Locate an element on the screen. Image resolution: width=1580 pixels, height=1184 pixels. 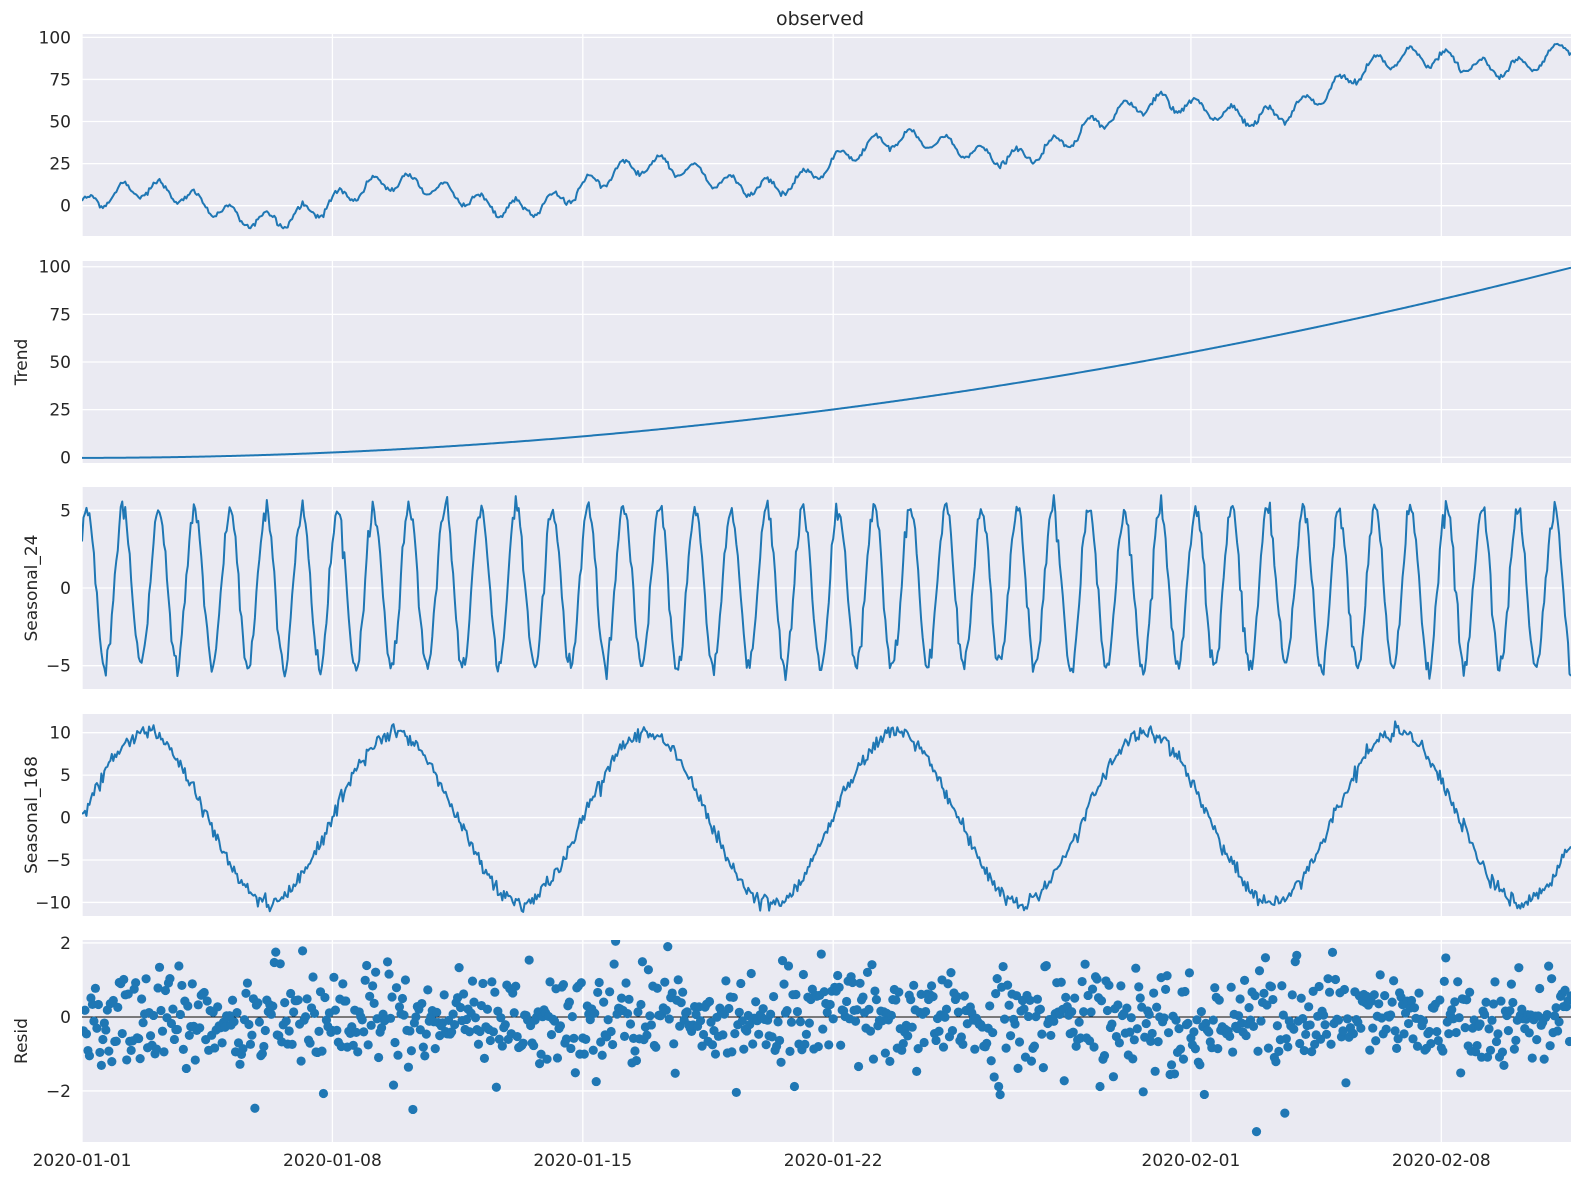
x-tick-label: 2020-01-22 is located at coordinates (833, 1161).